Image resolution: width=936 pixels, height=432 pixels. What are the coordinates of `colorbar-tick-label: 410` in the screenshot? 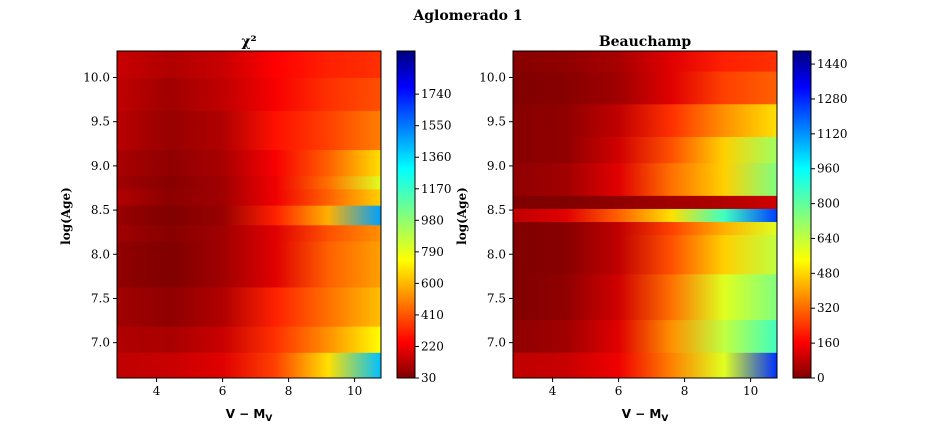 It's located at (432, 315).